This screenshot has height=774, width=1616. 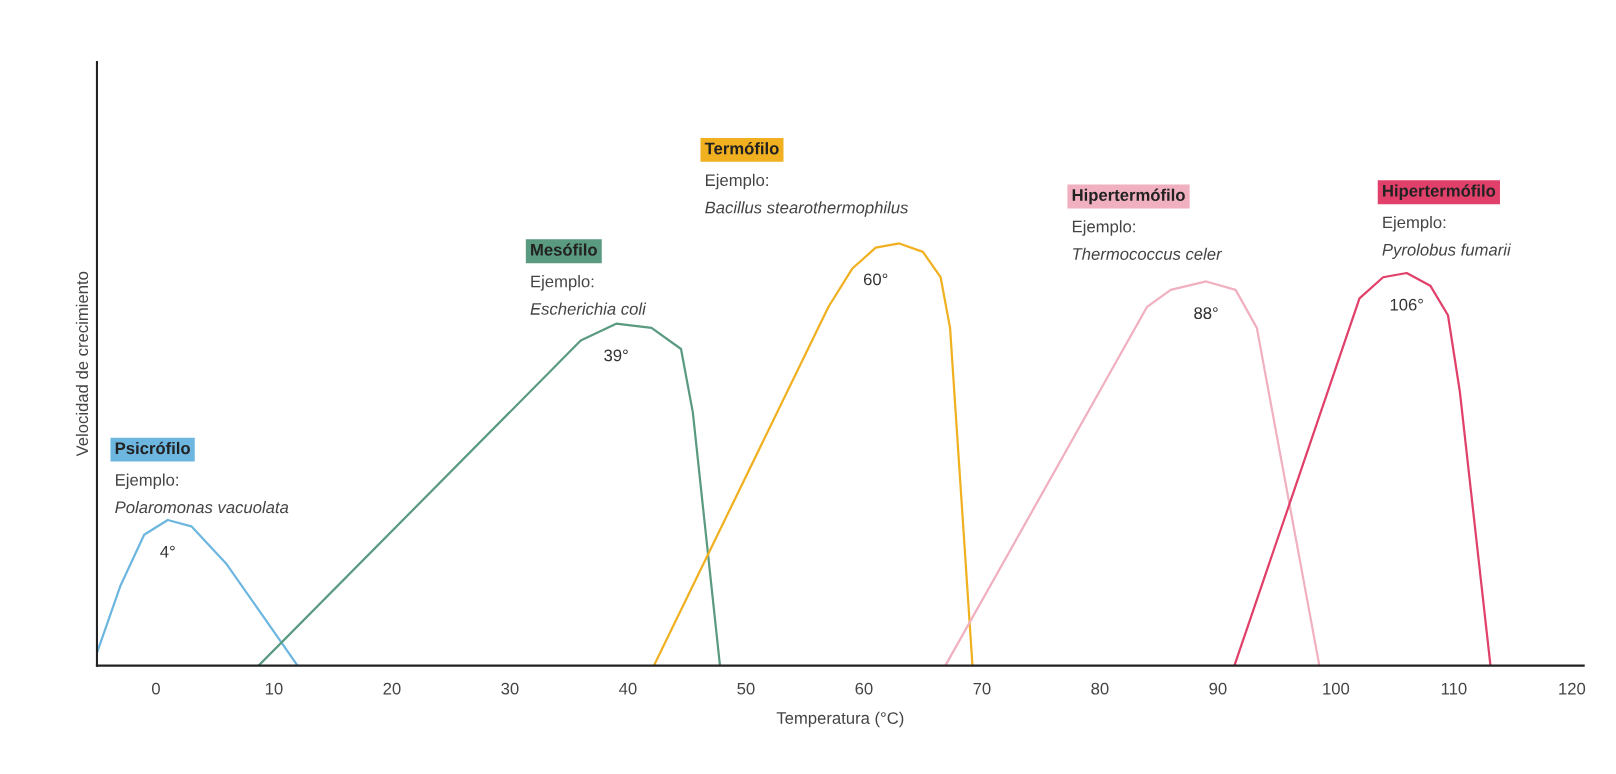 I want to click on x-tick-label: 10, so click(x=274, y=688).